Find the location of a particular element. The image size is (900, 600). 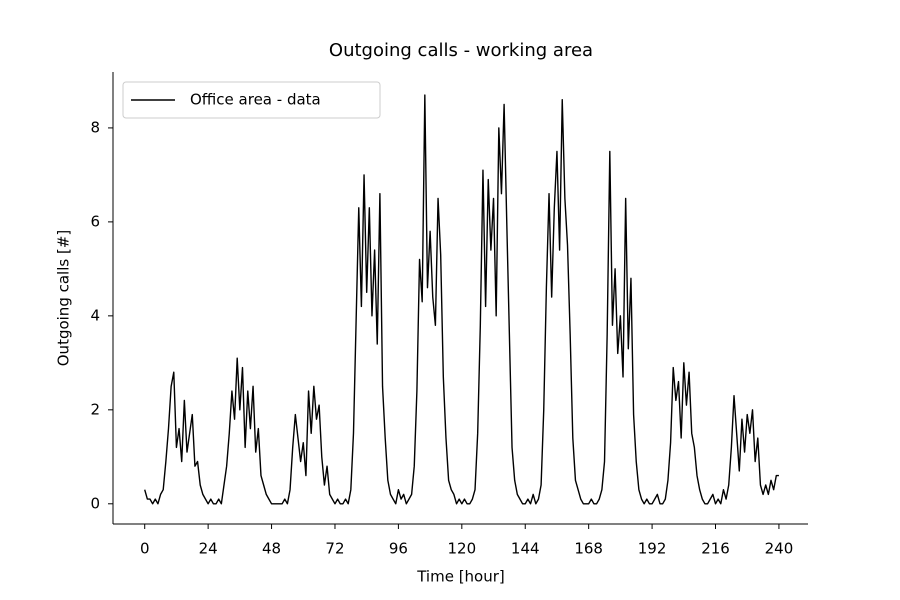

x-tick-label: 144 is located at coordinates (525, 549).